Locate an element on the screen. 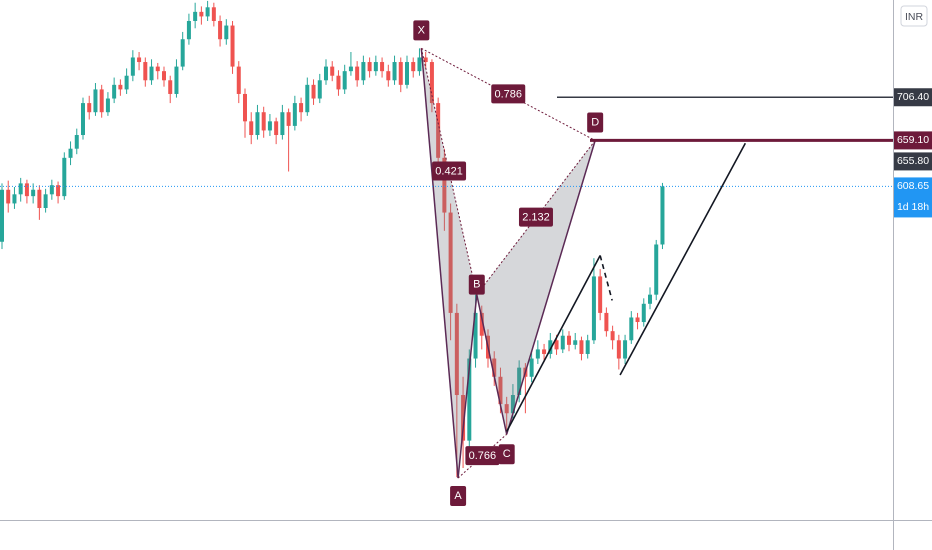  ratio-label: 2.132 is located at coordinates (536, 217).